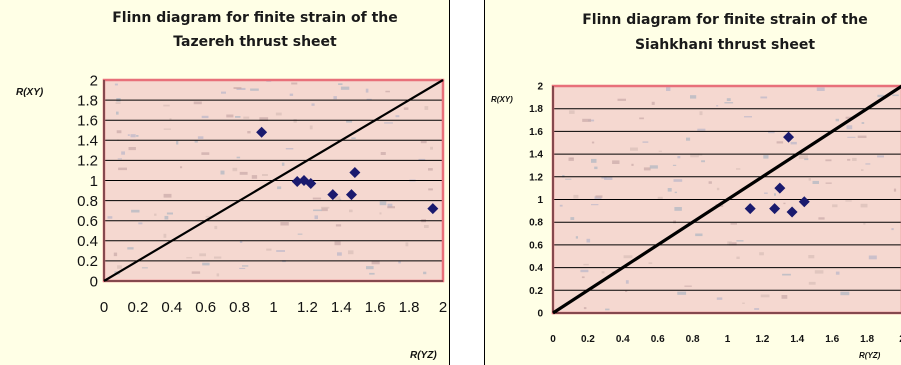 The height and width of the screenshot is (365, 901). I want to click on x-axis-label: R(YZ), so click(870, 355).